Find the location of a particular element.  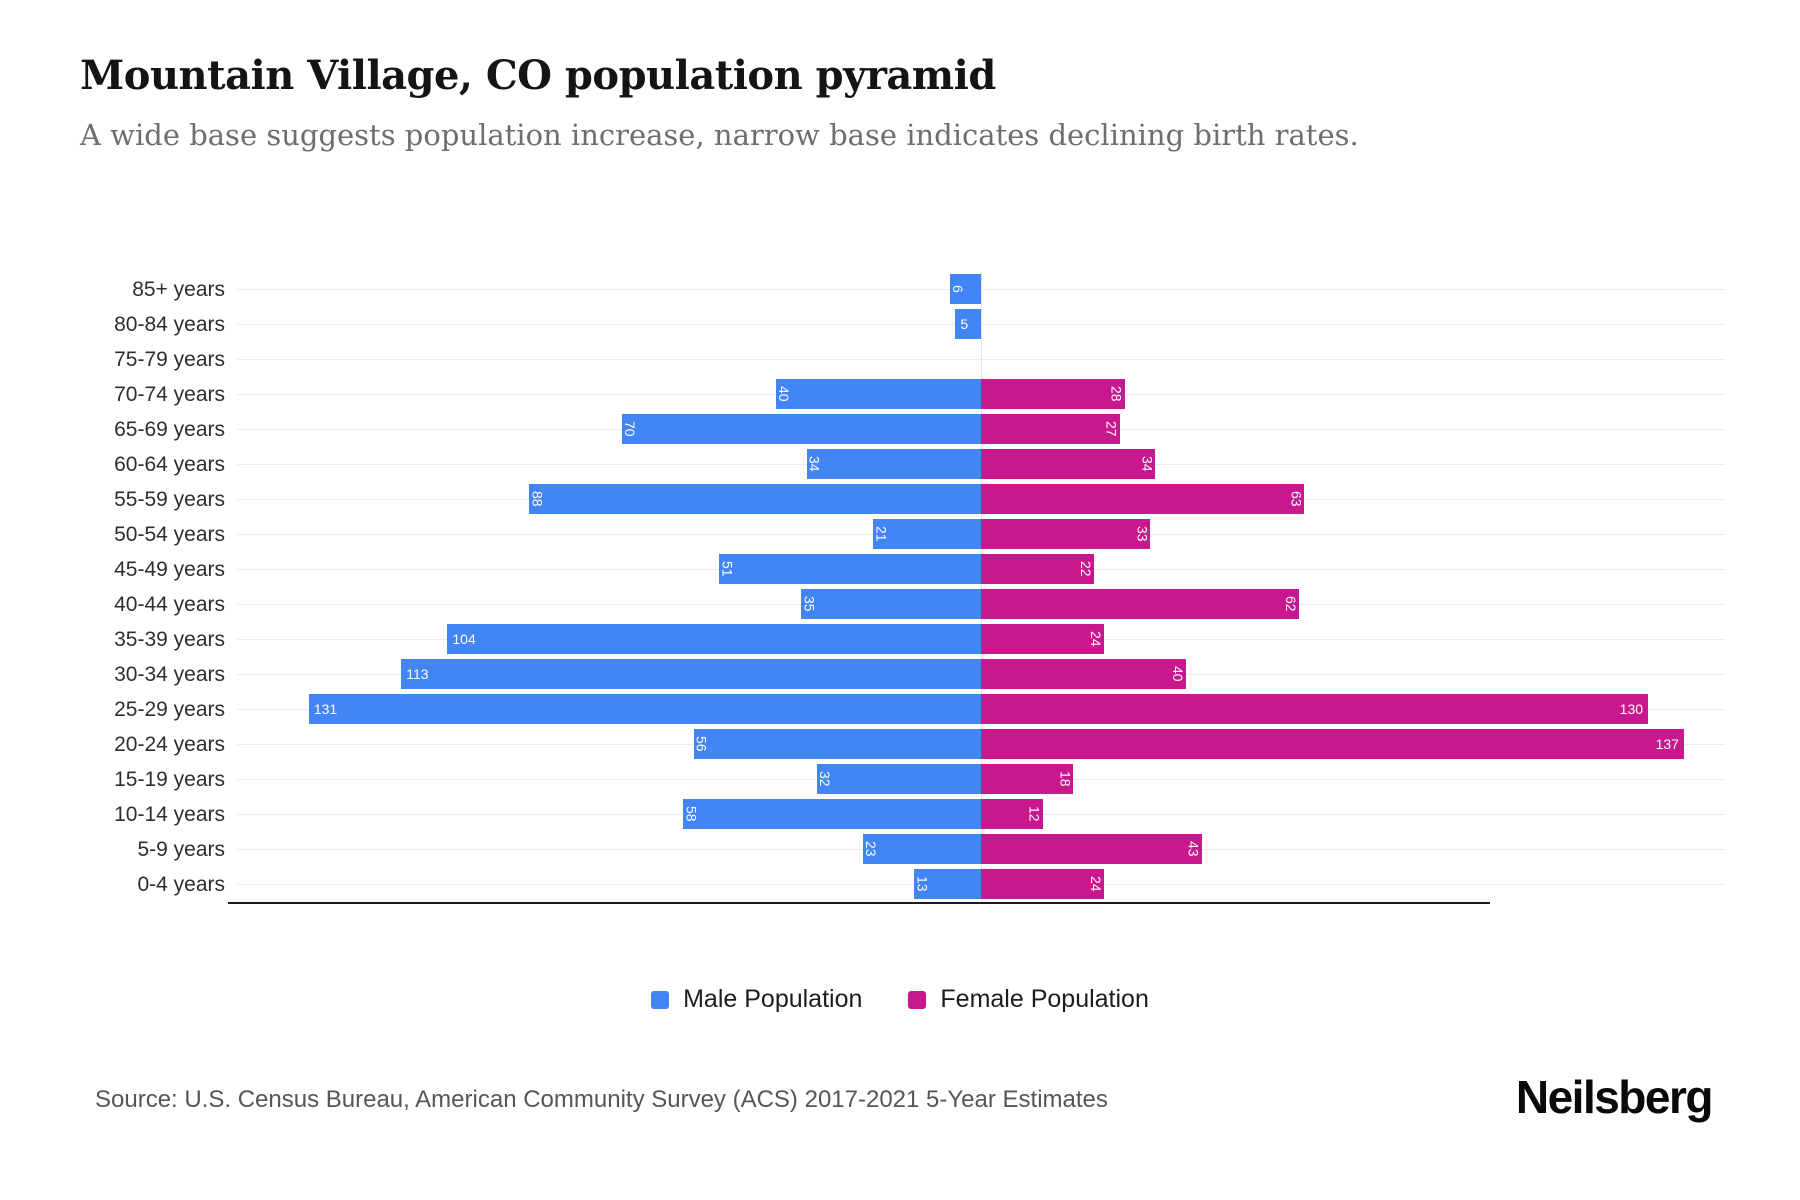

female-bar-value: 24 is located at coordinates (1096, 639).